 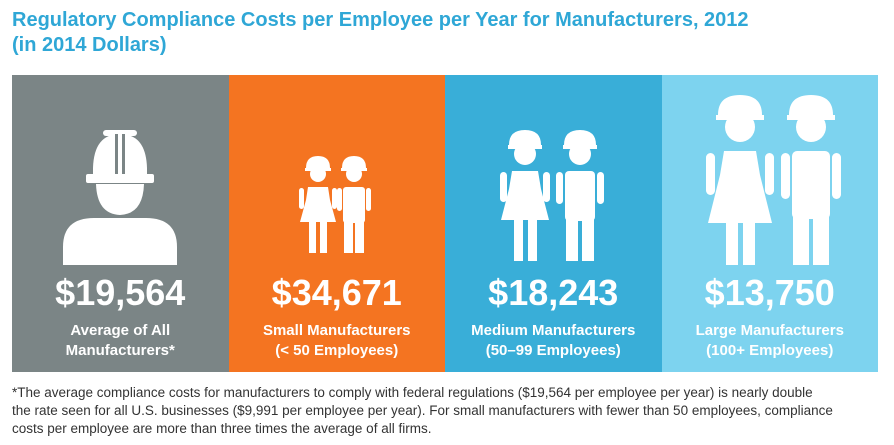 What do you see at coordinates (120, 330) in the screenshot?
I see `label-average-line-1: Average of All` at bounding box center [120, 330].